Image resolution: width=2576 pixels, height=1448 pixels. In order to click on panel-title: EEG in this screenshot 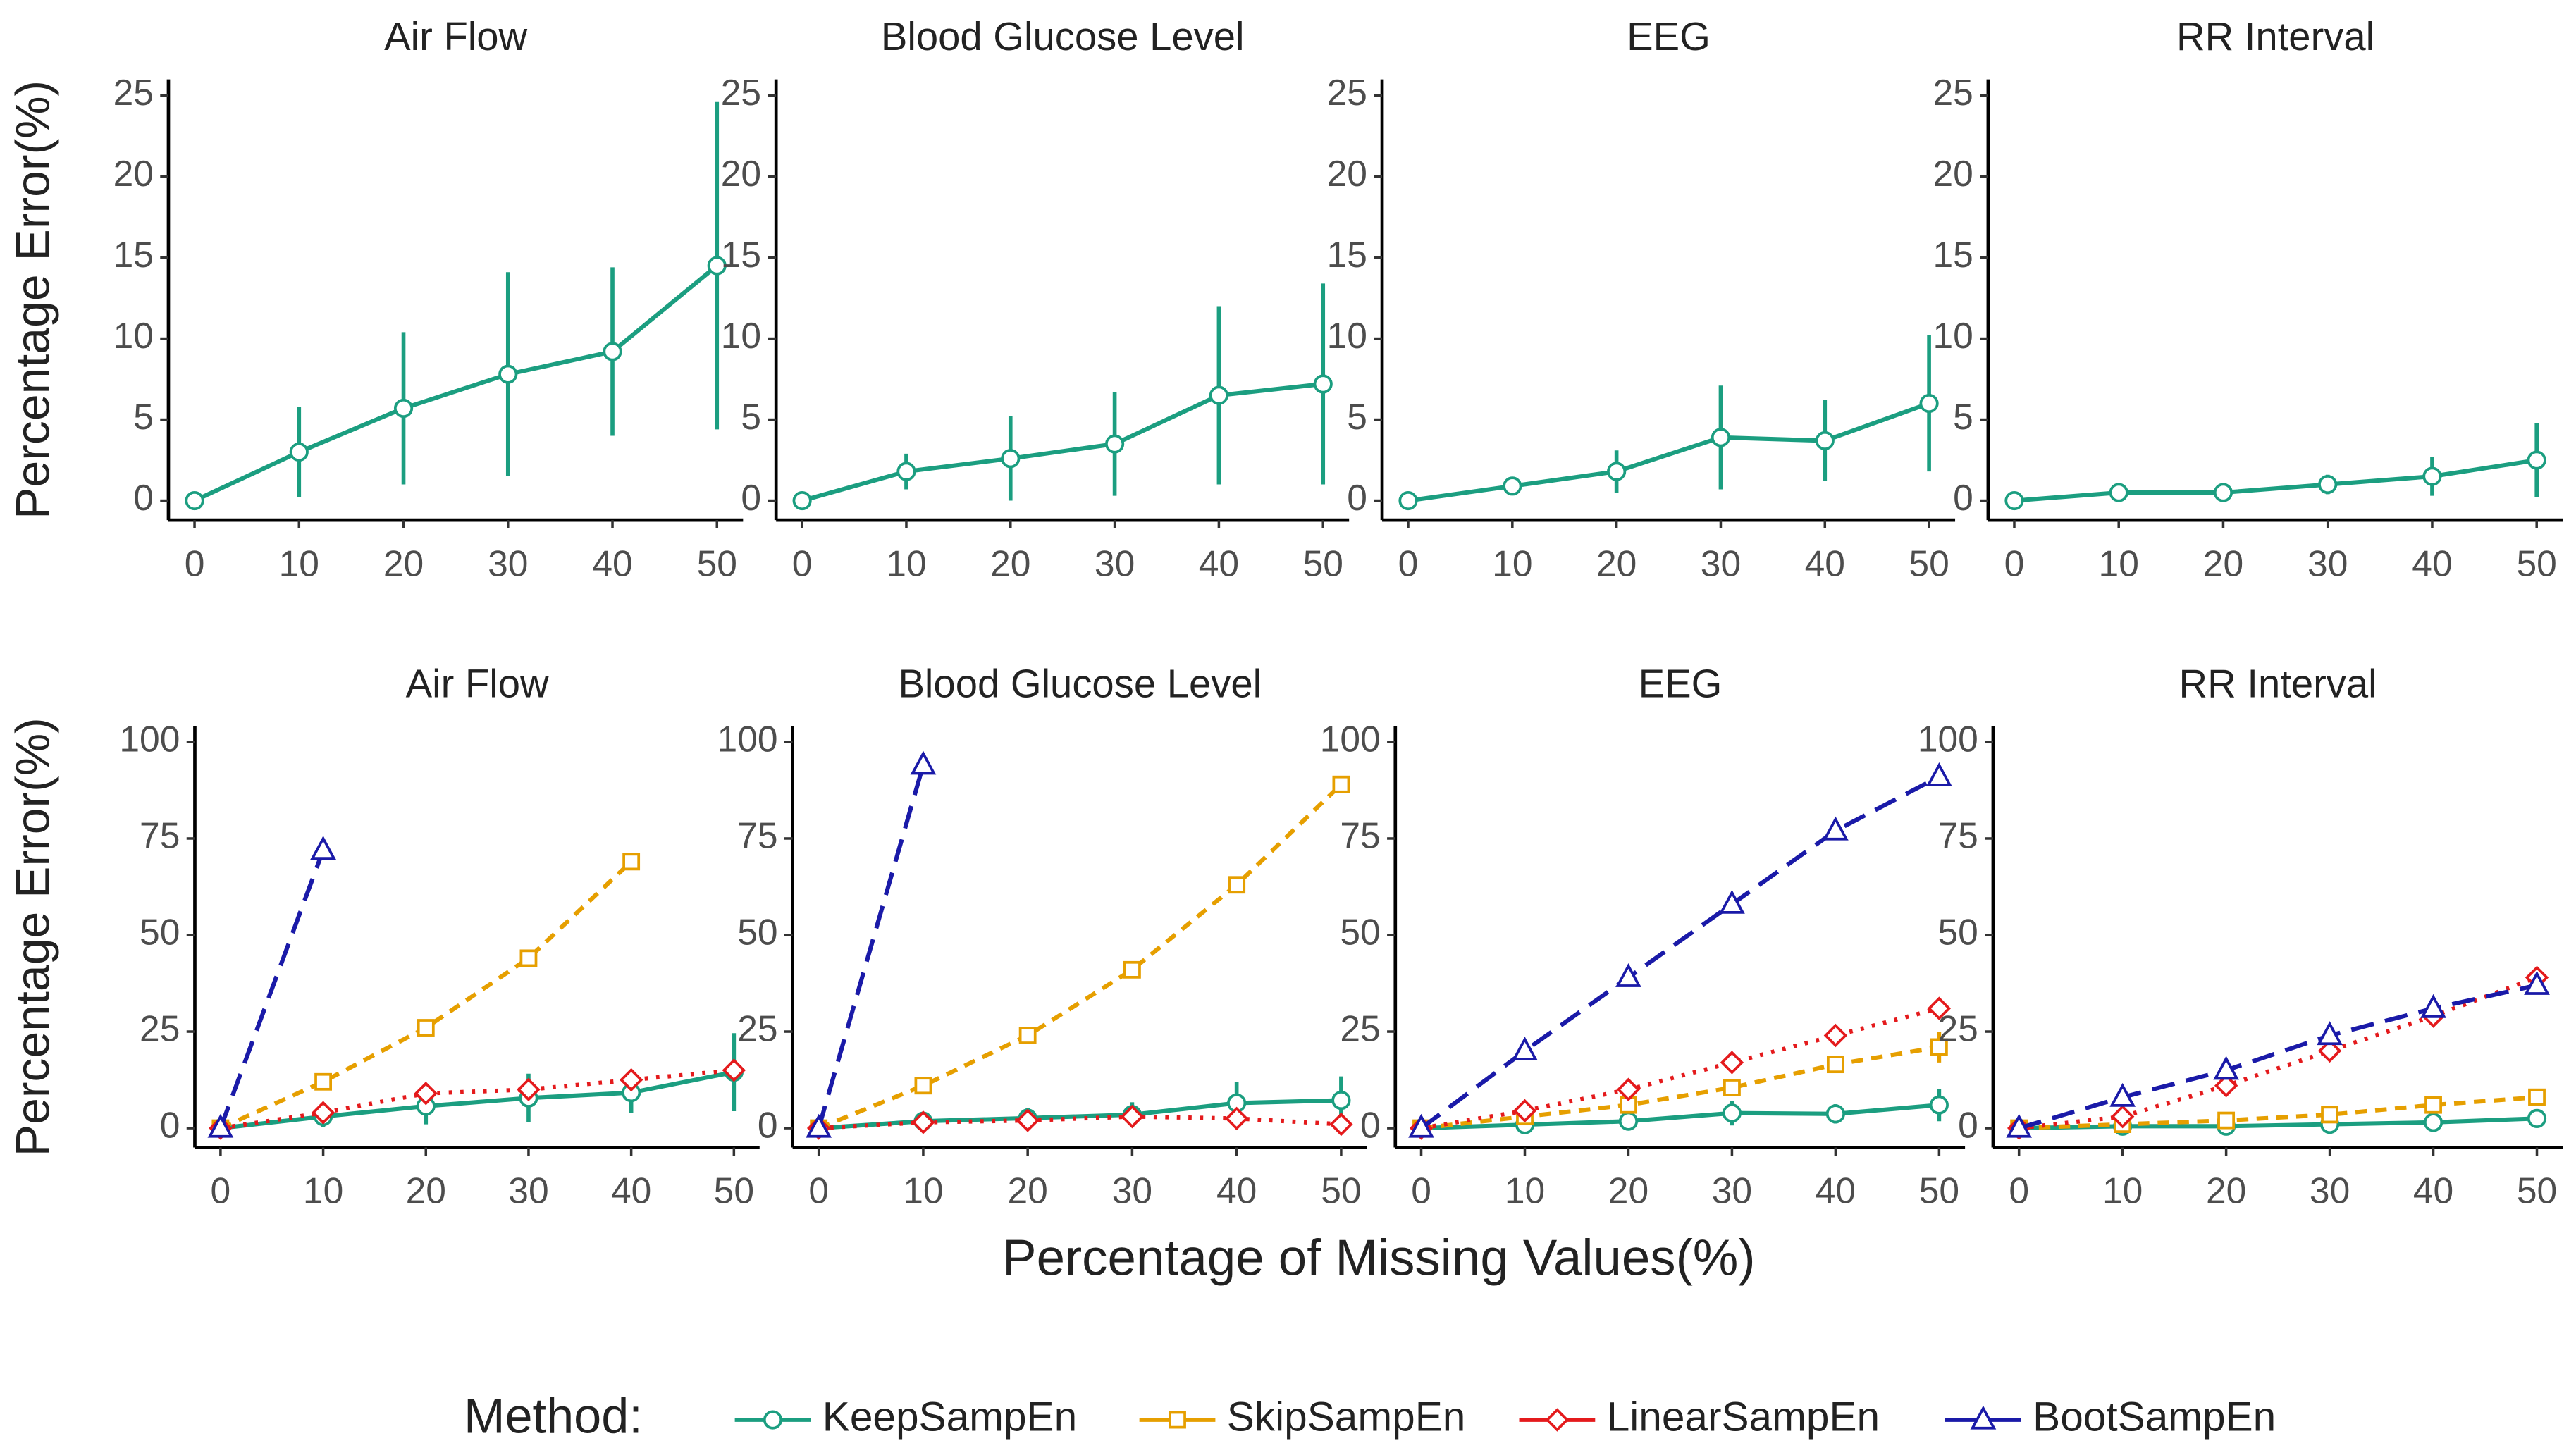, I will do `click(1681, 684)`.